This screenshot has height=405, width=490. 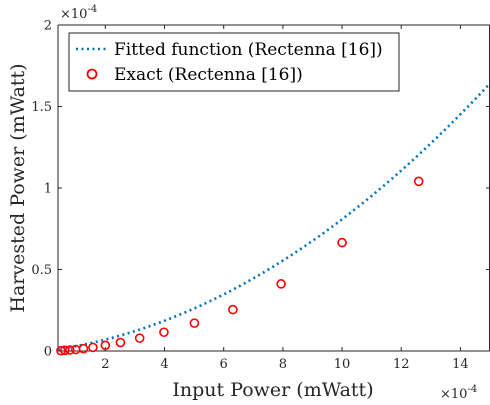 What do you see at coordinates (283, 364) in the screenshot?
I see `x-tick-label: 8` at bounding box center [283, 364].